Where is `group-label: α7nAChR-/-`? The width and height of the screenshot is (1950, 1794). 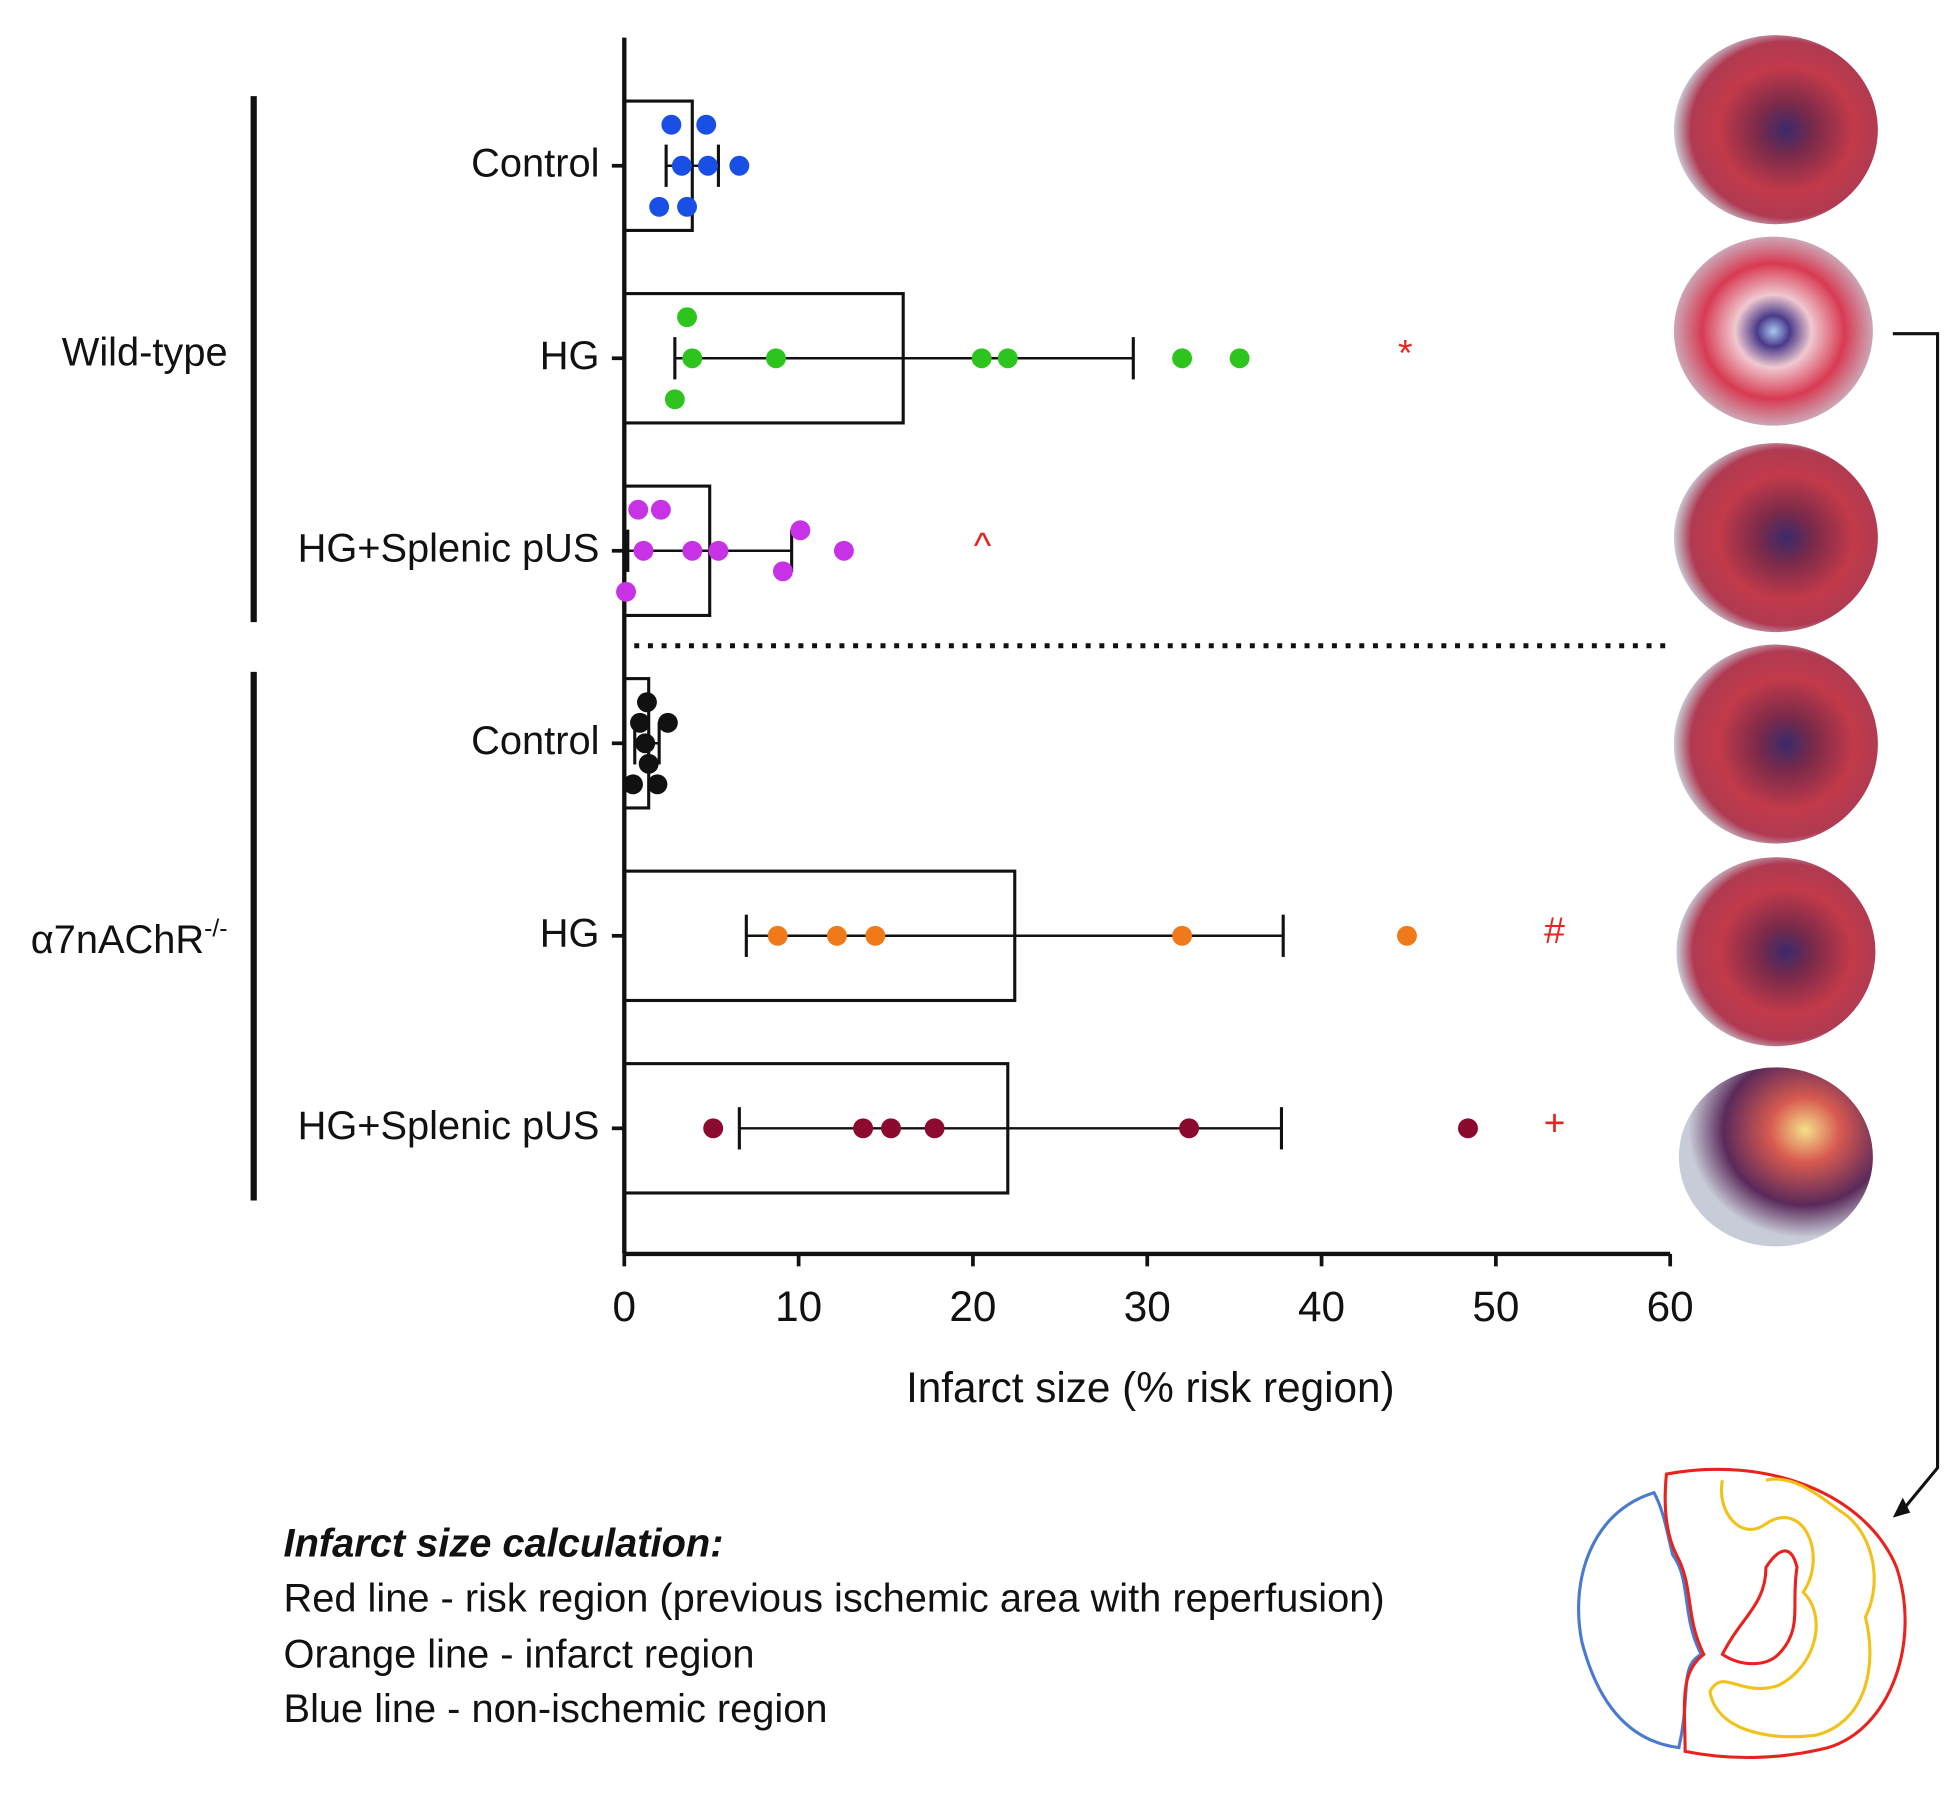 group-label: α7nAChR-/- is located at coordinates (129, 937).